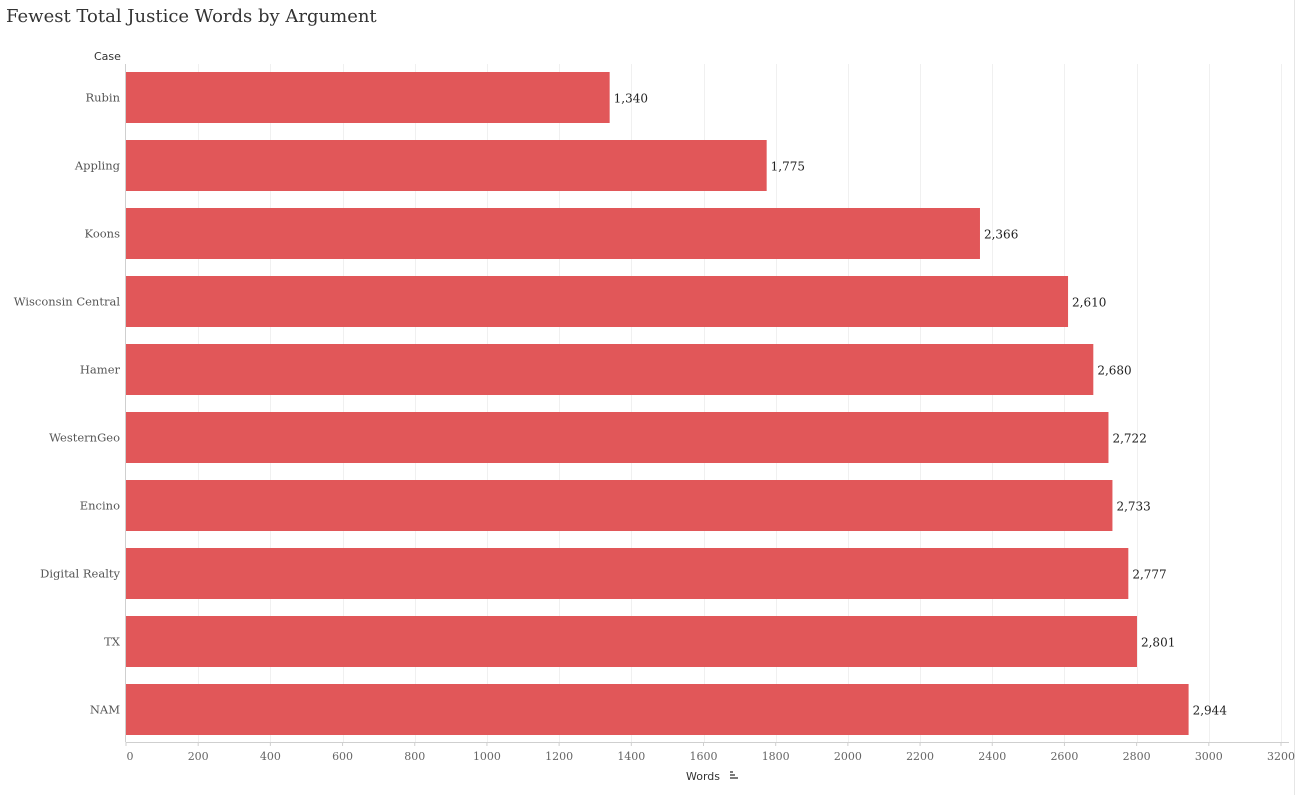  I want to click on x-tick-label: 1600, so click(704, 756).